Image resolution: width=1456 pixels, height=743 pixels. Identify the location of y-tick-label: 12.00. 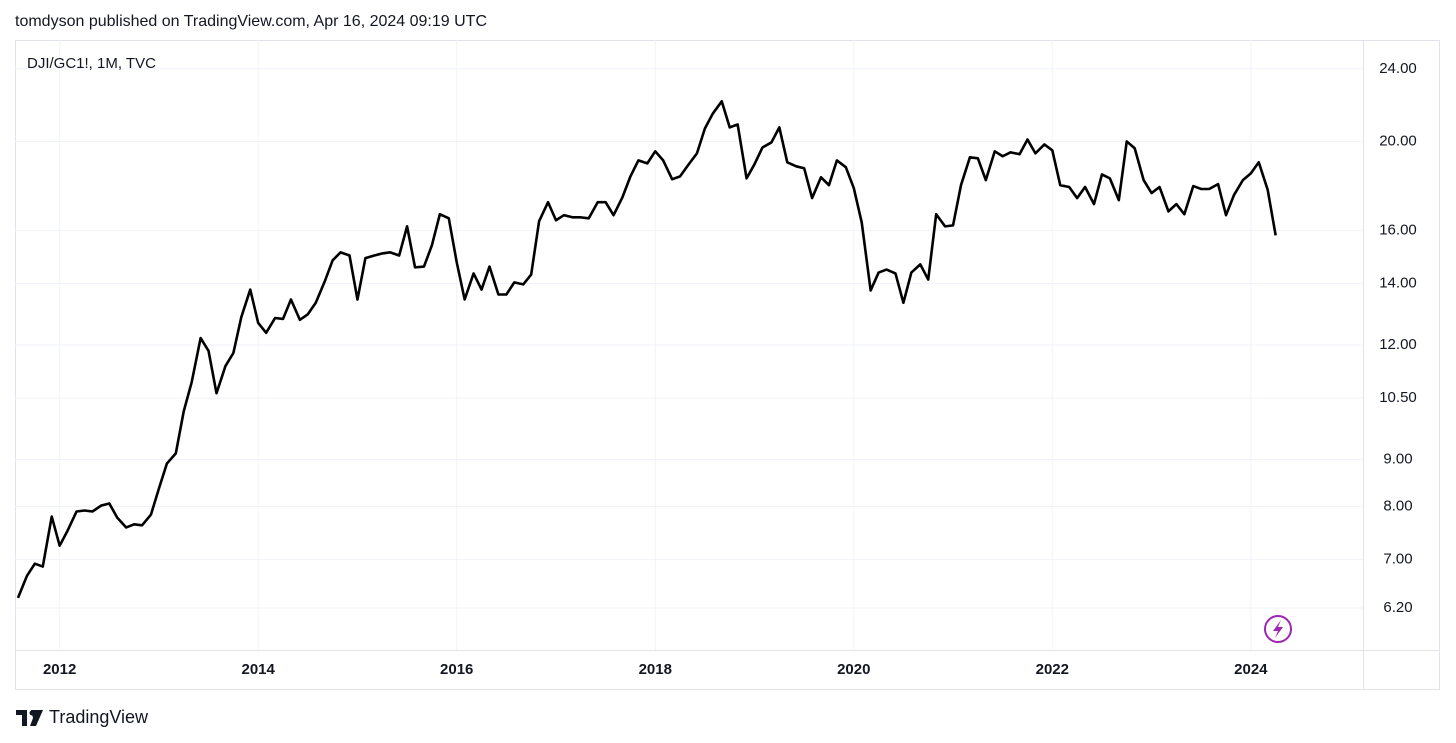
(1398, 344).